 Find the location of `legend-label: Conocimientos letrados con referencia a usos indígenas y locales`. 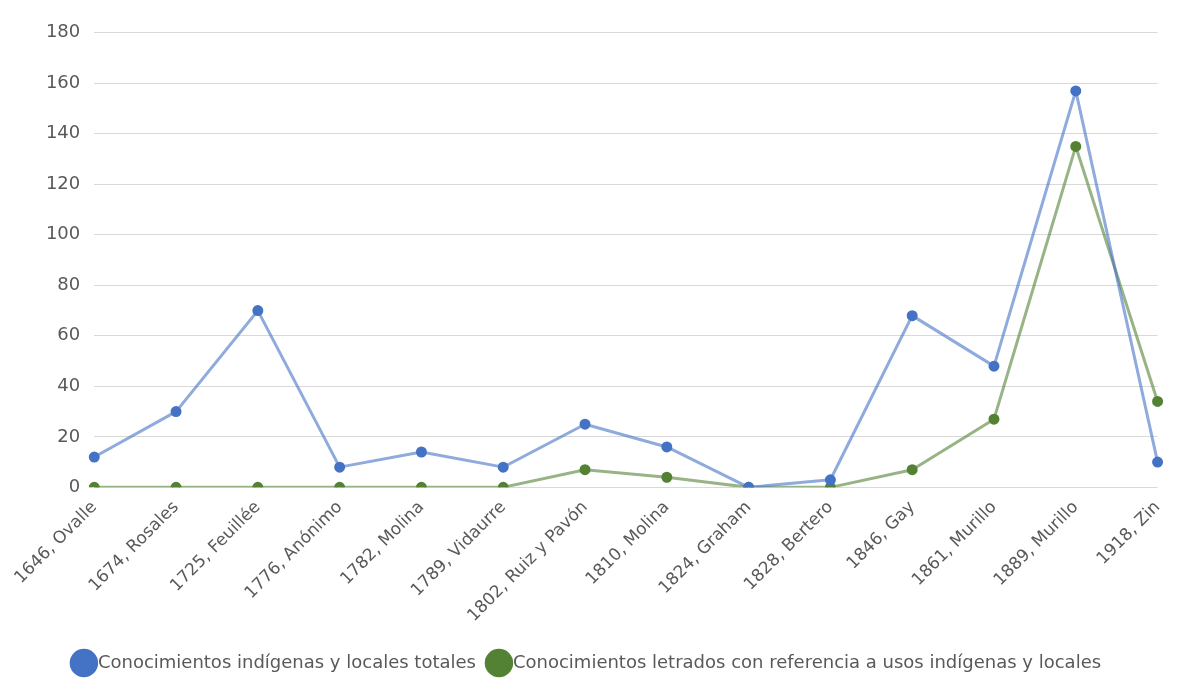

legend-label: Conocimientos letrados con referencia a usos indígenas y locales is located at coordinates (807, 661).